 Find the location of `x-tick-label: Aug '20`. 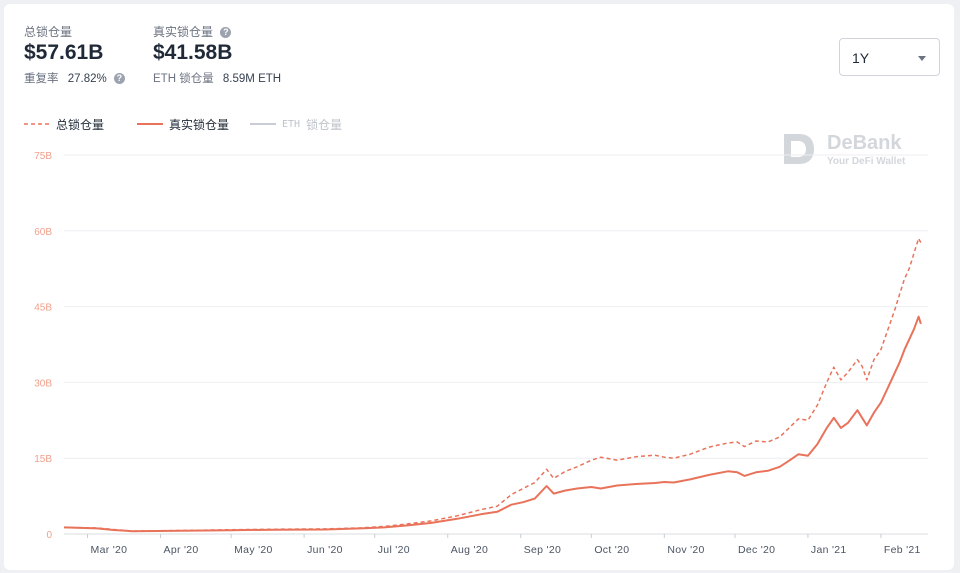

x-tick-label: Aug '20 is located at coordinates (469, 550).